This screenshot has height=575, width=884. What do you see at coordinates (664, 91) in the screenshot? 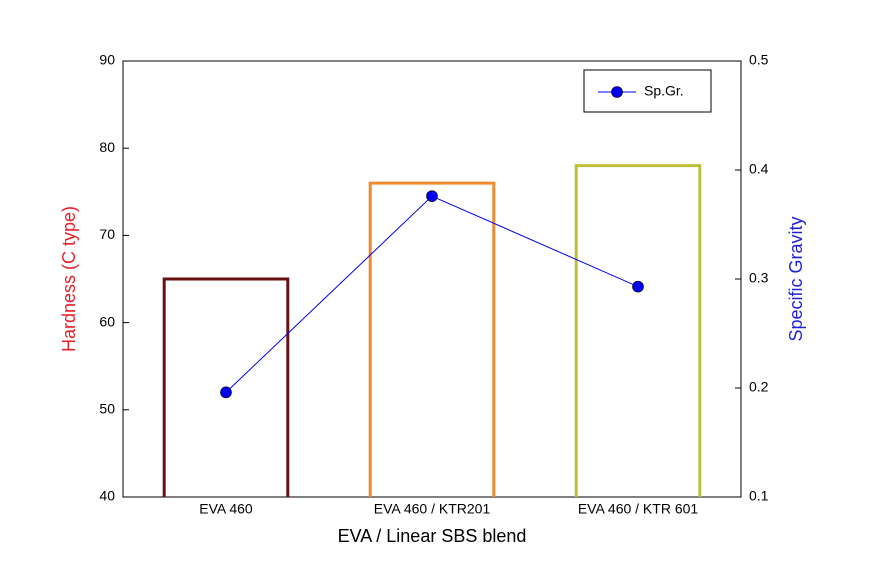
I see `legend-label: Sp.Gr.` at bounding box center [664, 91].